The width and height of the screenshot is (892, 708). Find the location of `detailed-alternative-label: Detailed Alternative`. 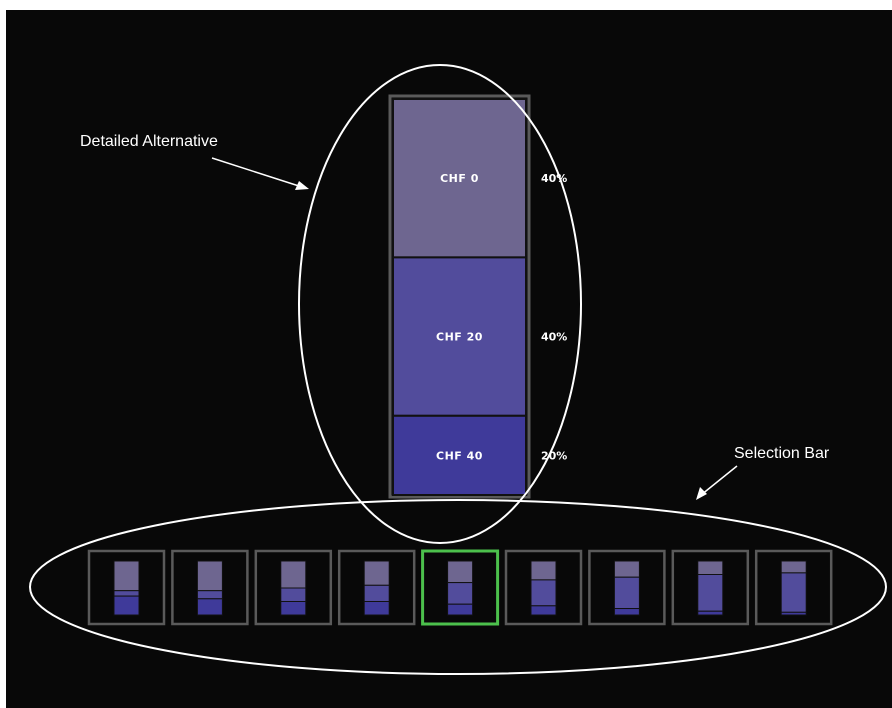

detailed-alternative-label: Detailed Alternative is located at coordinates (149, 141).